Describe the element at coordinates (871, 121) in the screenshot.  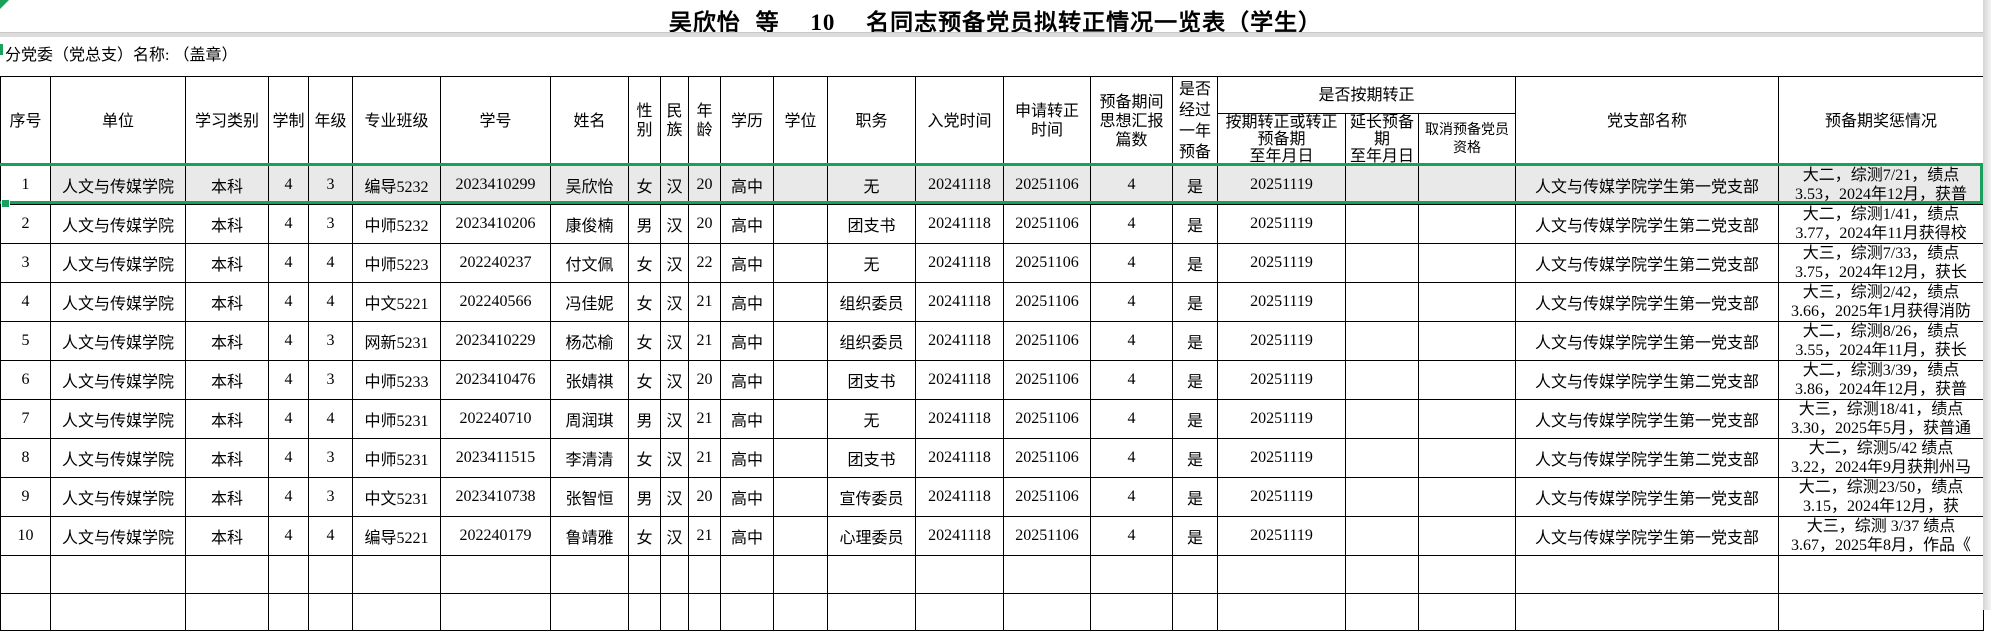
I see `col-header-position: 职务` at that location.